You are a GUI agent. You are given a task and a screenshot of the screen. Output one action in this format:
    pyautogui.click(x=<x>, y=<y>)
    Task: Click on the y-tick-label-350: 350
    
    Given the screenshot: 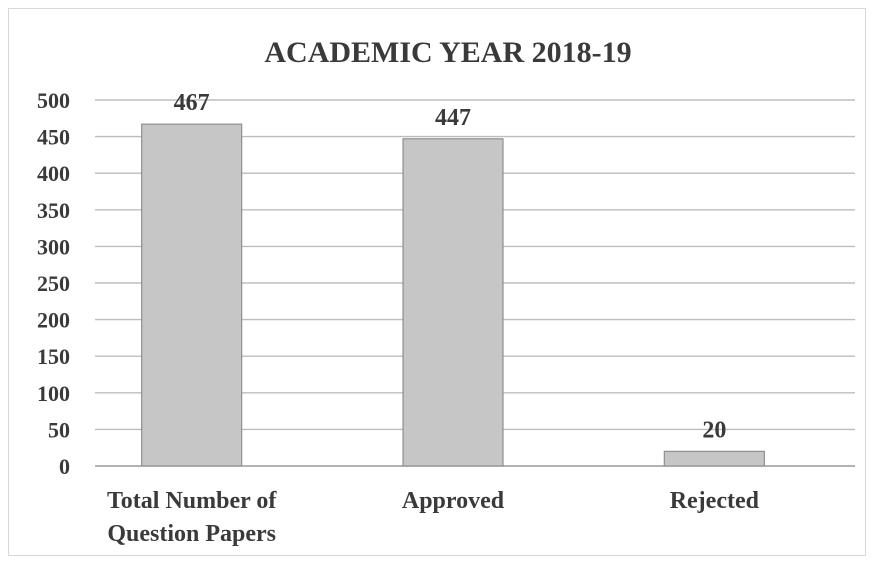 What is the action you would take?
    pyautogui.click(x=53, y=210)
    